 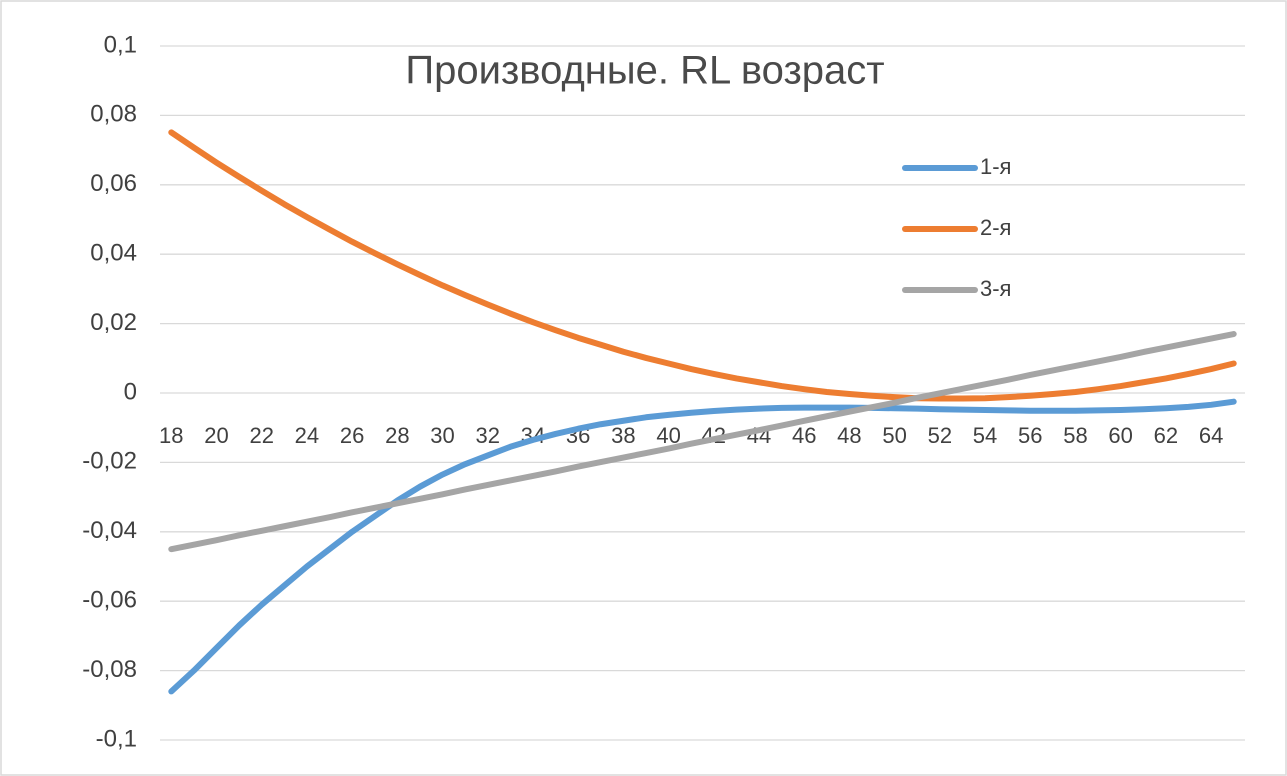 What do you see at coordinates (849, 435) in the screenshot?
I see `x-tick-label: 48` at bounding box center [849, 435].